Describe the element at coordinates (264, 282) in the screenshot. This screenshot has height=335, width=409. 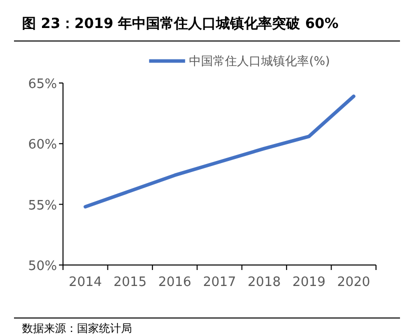
I see `x-tick-label: 2018` at that location.